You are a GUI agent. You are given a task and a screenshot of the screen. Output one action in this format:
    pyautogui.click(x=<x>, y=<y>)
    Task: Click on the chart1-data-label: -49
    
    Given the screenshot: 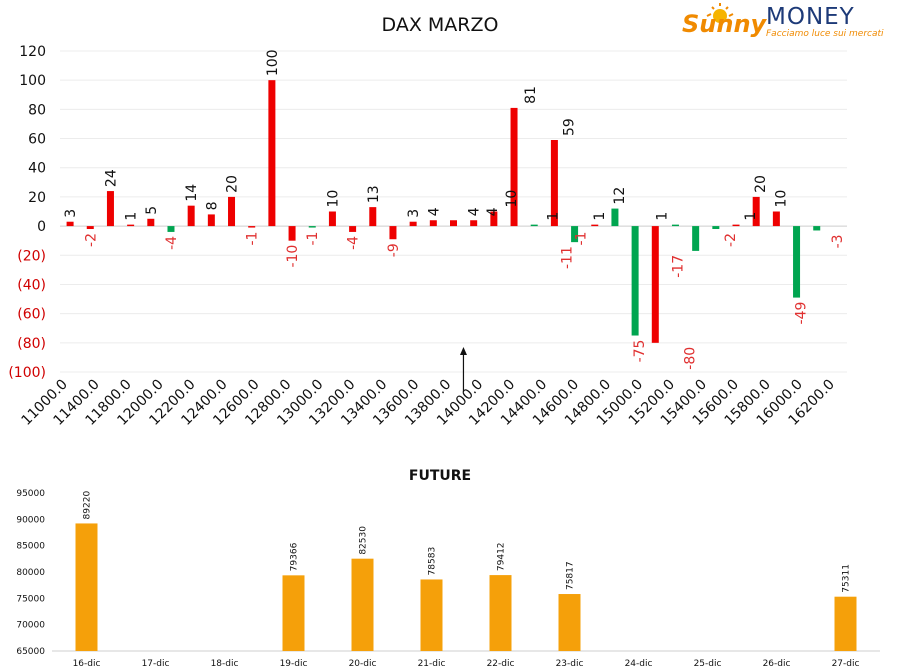 What is the action you would take?
    pyautogui.click(x=802, y=313)
    